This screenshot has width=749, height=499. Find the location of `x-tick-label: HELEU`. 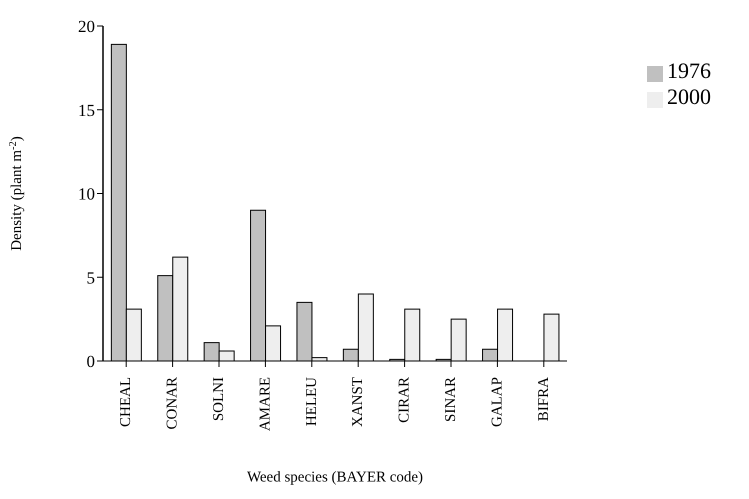

x-tick-label: HELEU is located at coordinates (312, 401).